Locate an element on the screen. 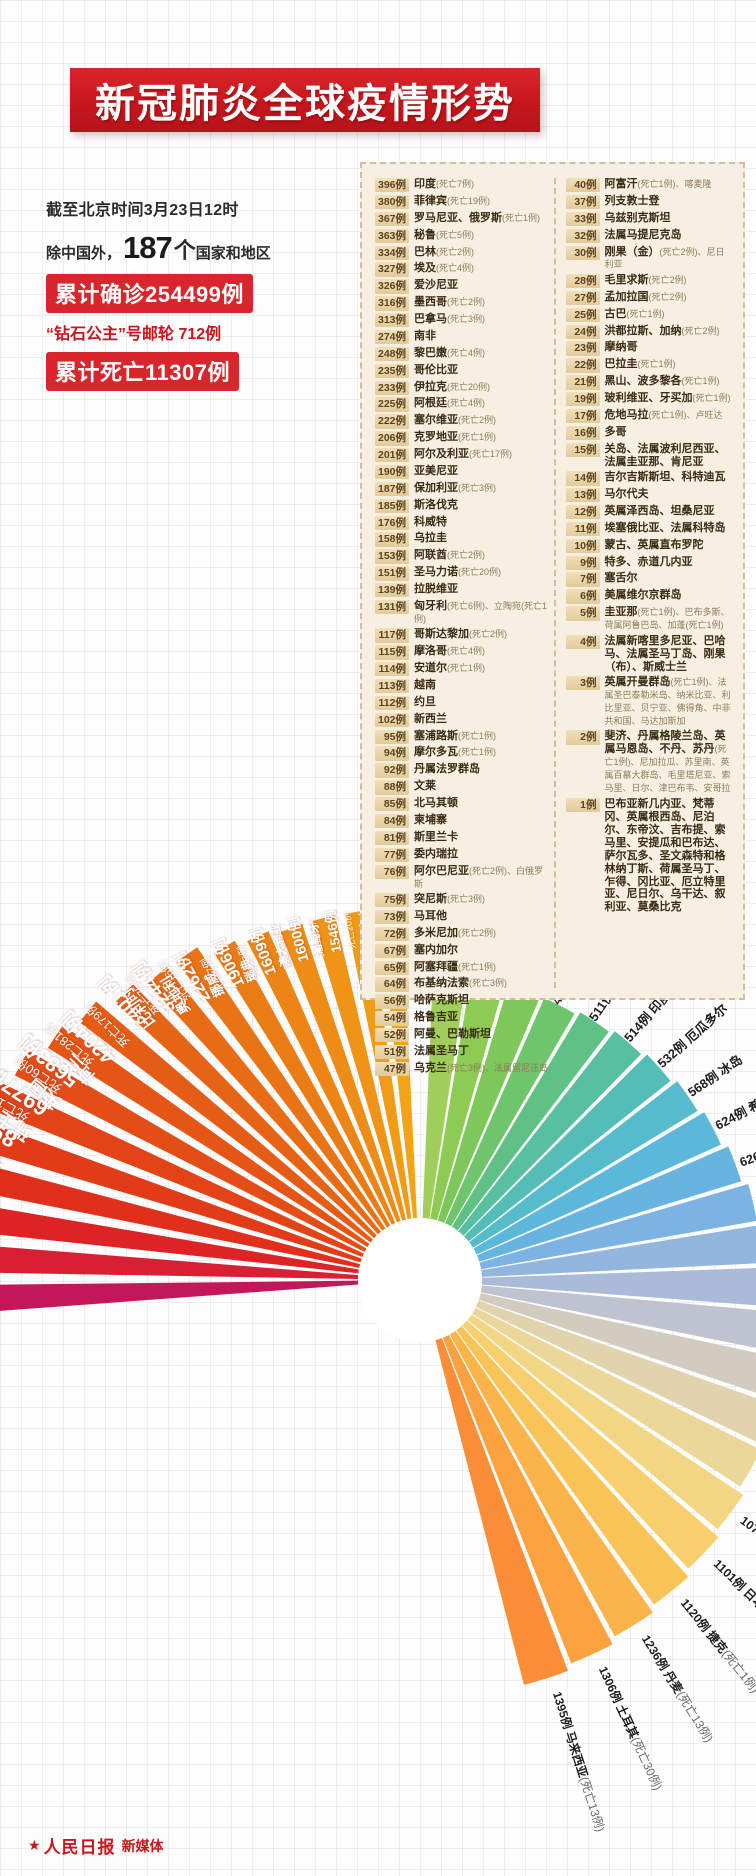 The image size is (756, 1876). list-item-count: 47例 is located at coordinates (392, 1069).